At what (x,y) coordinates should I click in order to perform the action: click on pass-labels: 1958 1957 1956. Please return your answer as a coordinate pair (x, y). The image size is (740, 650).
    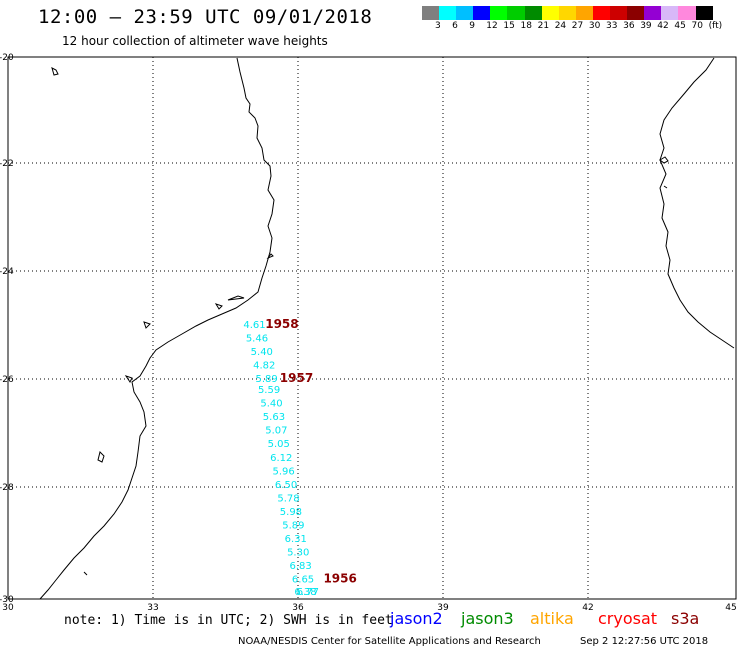
    Looking at the image, I should click on (311, 451).